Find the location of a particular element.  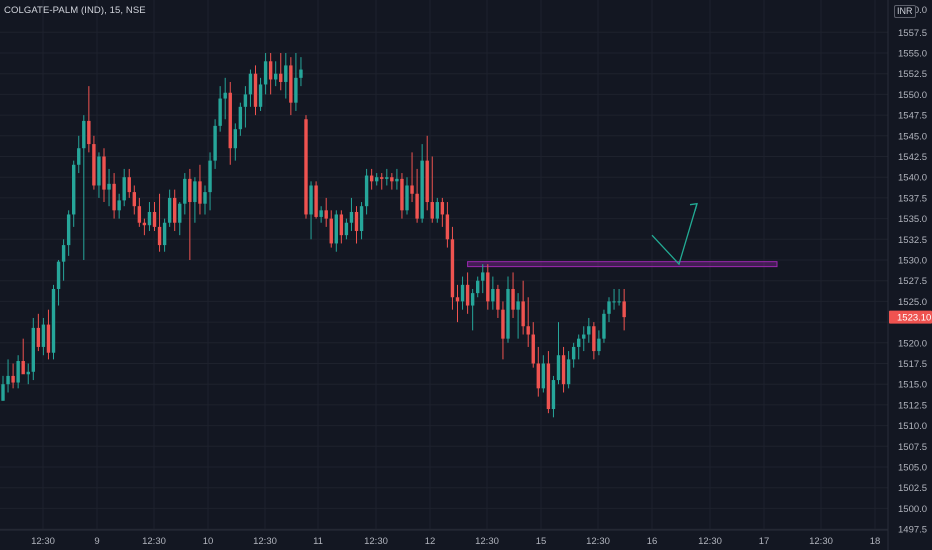

x-axis-tick-label: 17 is located at coordinates (764, 541).